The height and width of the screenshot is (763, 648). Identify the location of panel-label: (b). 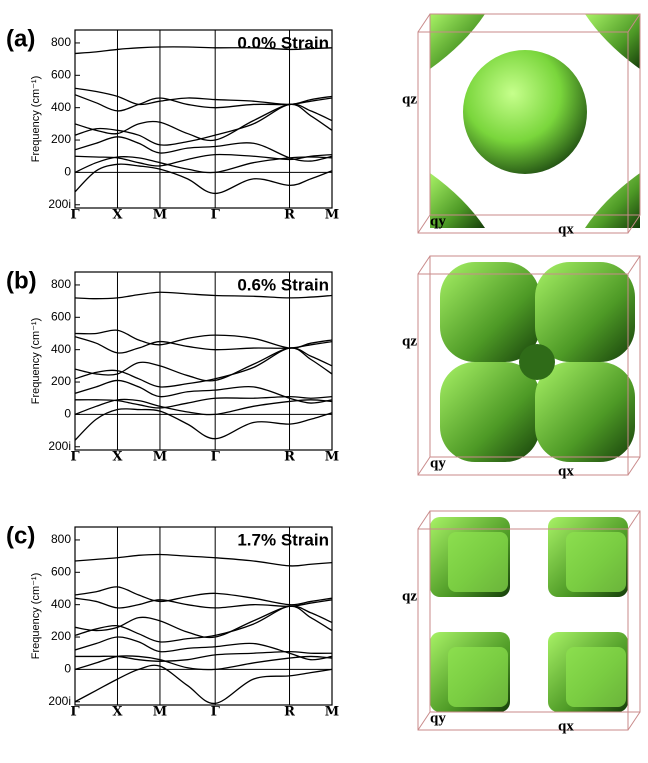
(21, 280).